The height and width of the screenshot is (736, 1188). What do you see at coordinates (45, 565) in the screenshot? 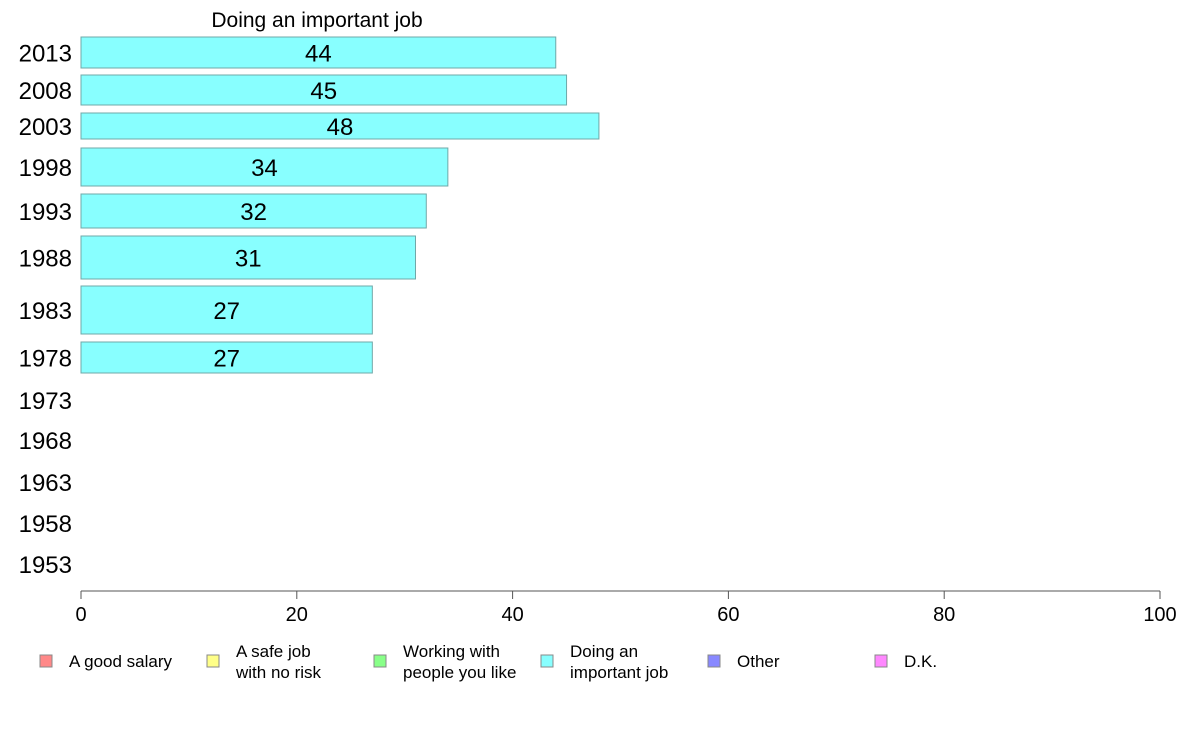
I see `y-tick-label: 1953` at bounding box center [45, 565].